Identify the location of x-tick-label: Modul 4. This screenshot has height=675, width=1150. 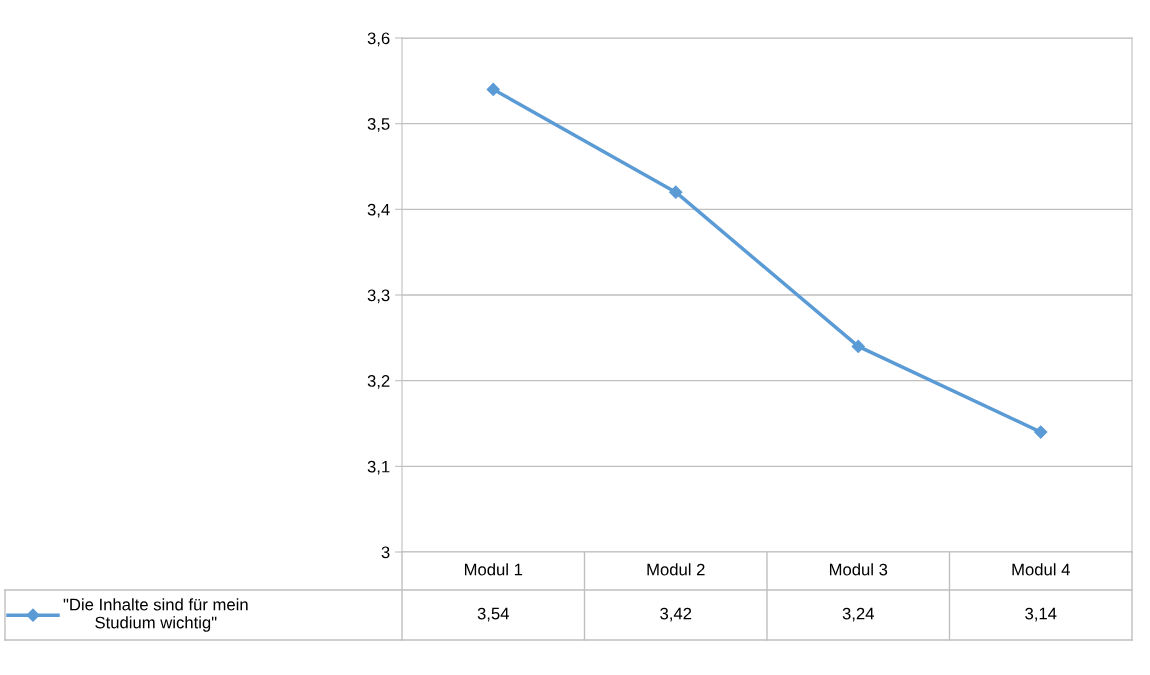
(1041, 569).